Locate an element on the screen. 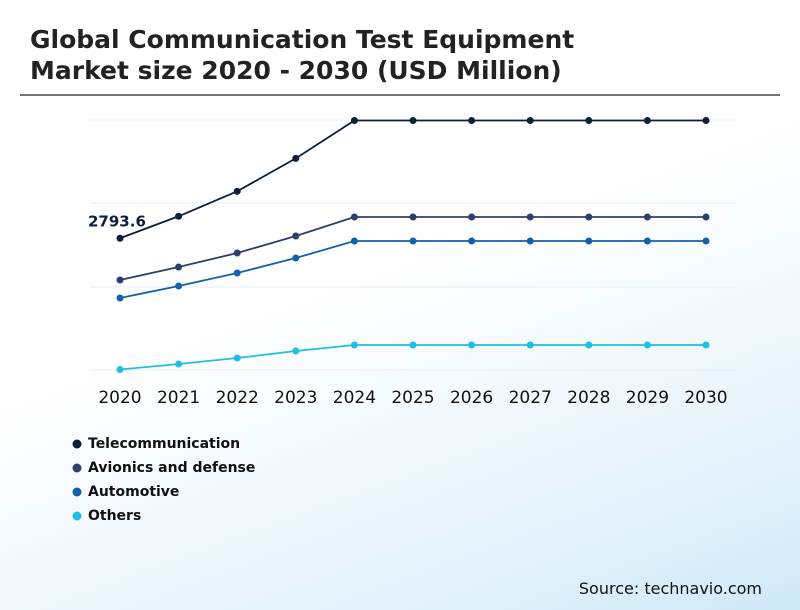 The image size is (800, 610). x-tick-label: 2023 is located at coordinates (295, 398).